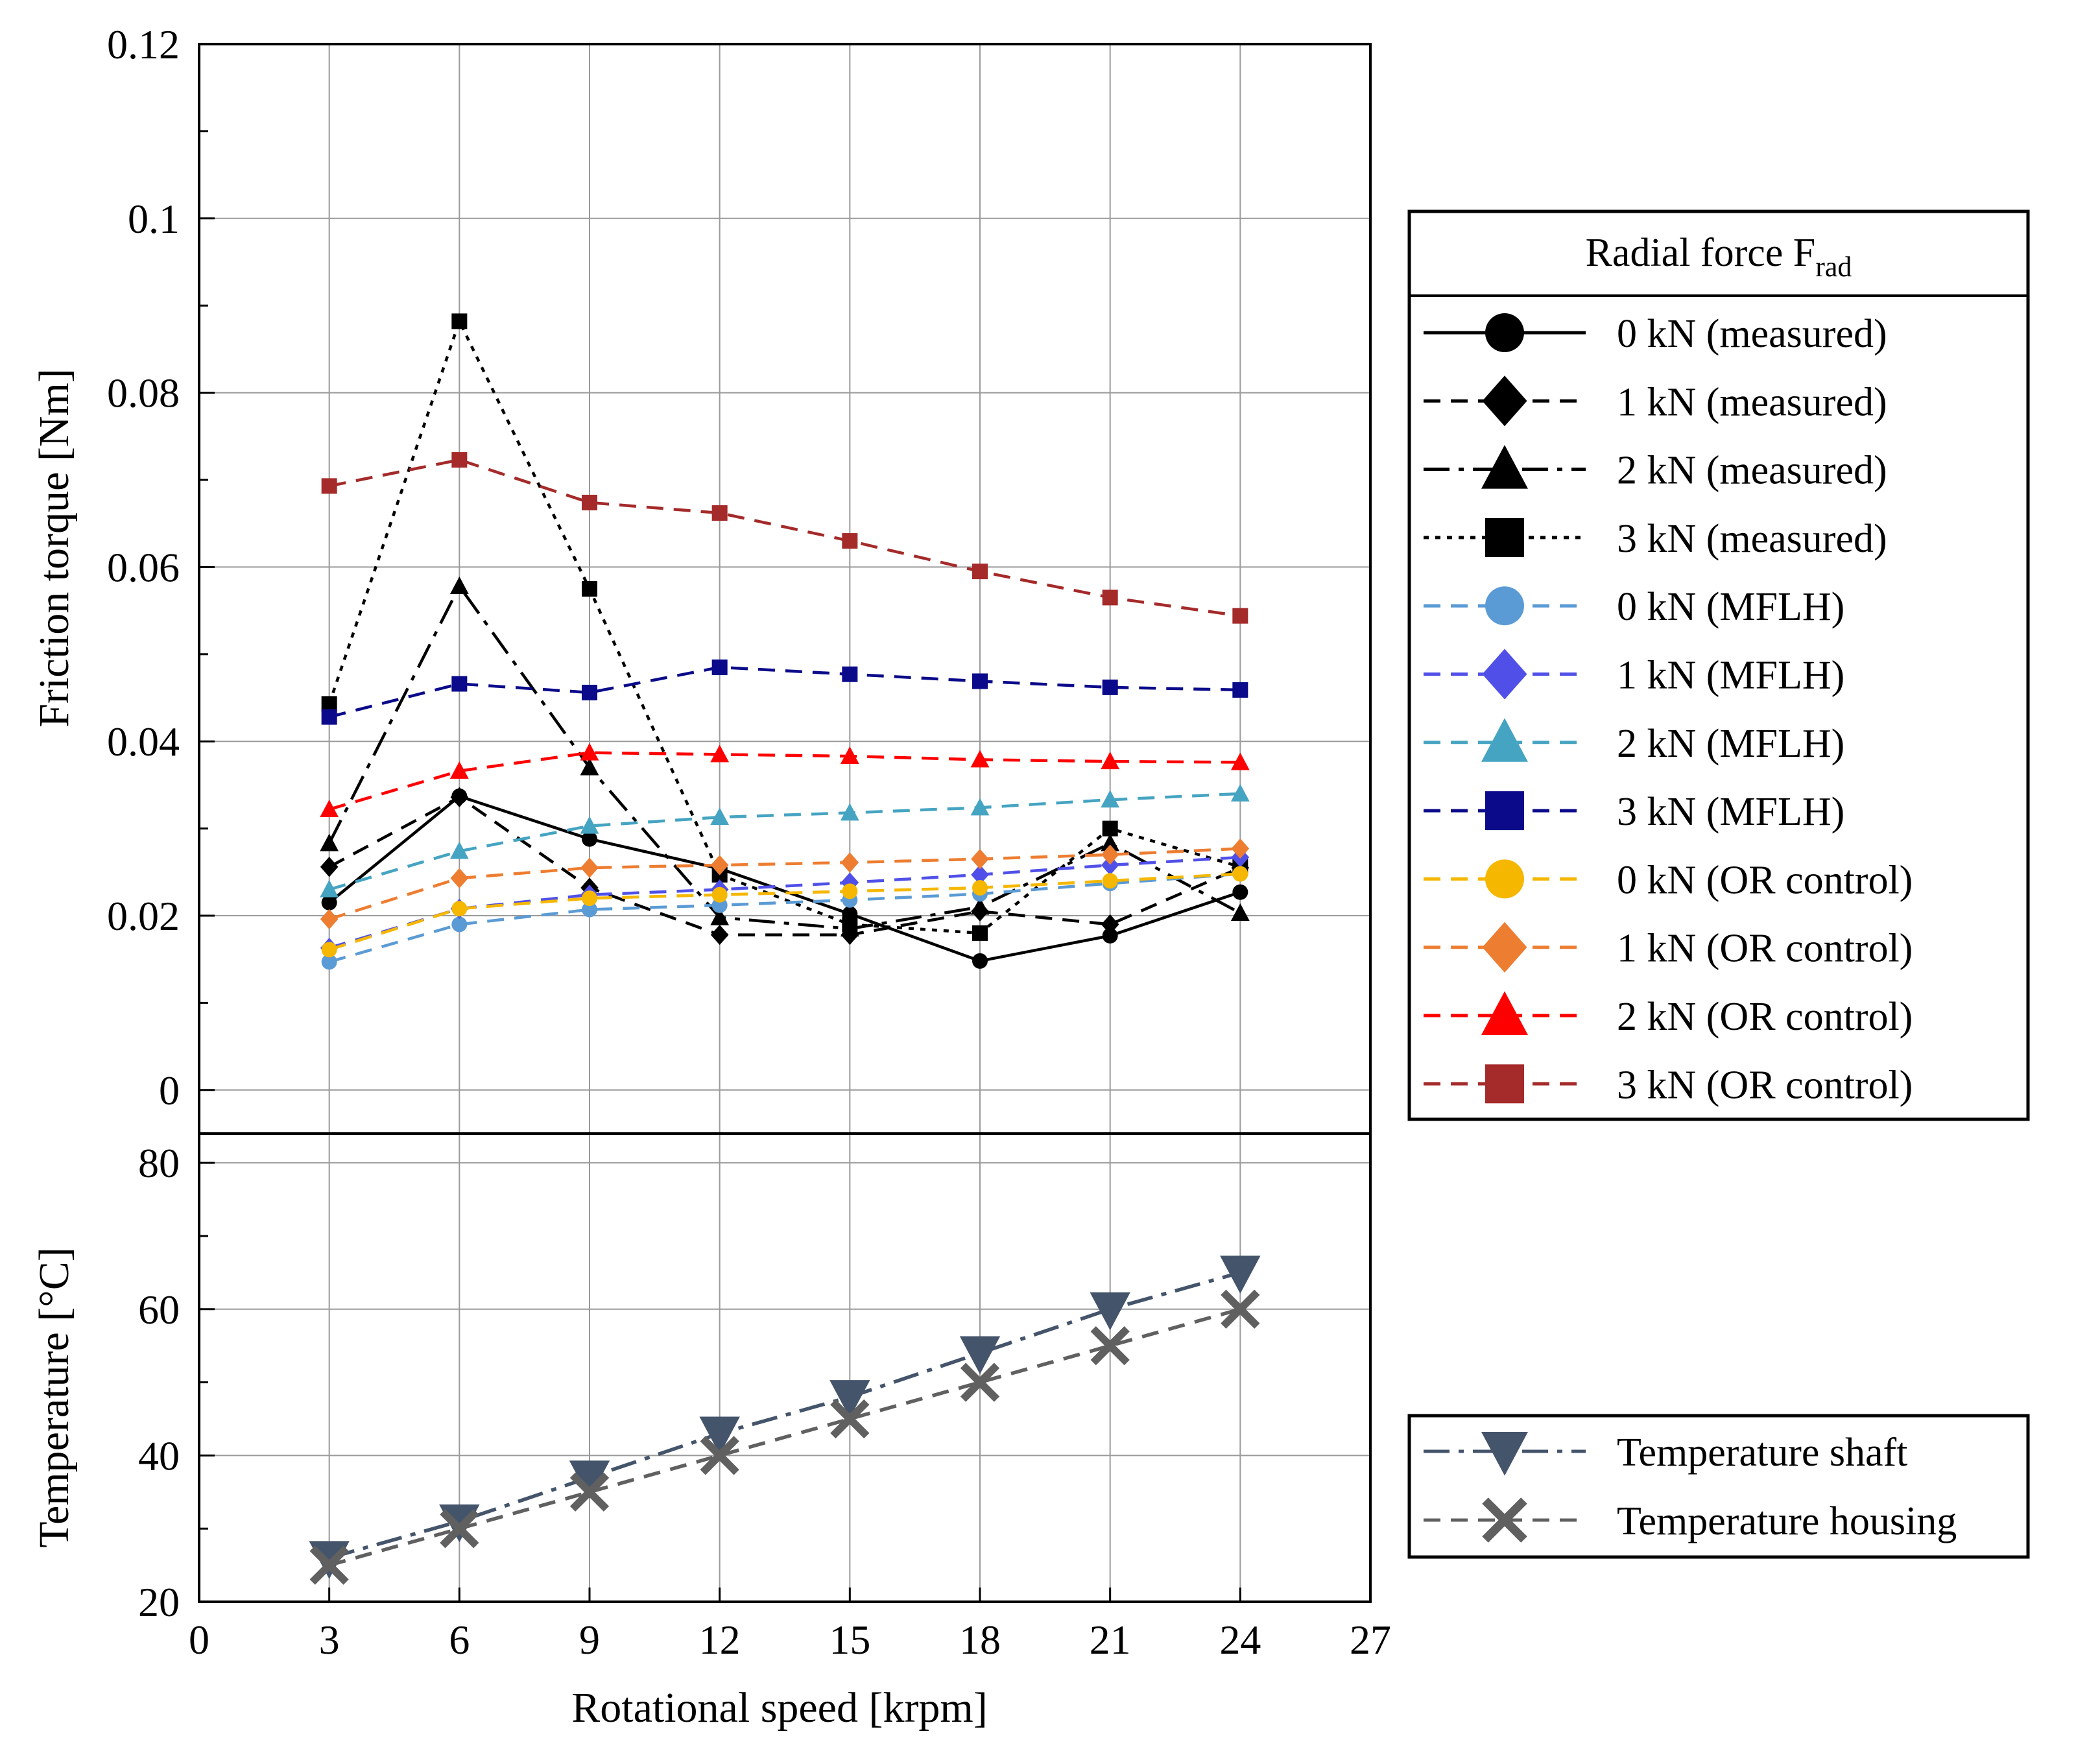 The height and width of the screenshot is (1749, 2100). What do you see at coordinates (1752, 471) in the screenshot?
I see `legend-label: 2 kN (measured)` at bounding box center [1752, 471].